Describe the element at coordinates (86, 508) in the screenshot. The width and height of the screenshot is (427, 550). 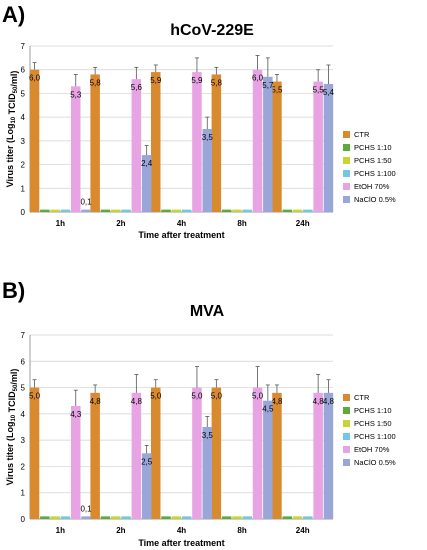
I see `data-label: 0,1` at that location.